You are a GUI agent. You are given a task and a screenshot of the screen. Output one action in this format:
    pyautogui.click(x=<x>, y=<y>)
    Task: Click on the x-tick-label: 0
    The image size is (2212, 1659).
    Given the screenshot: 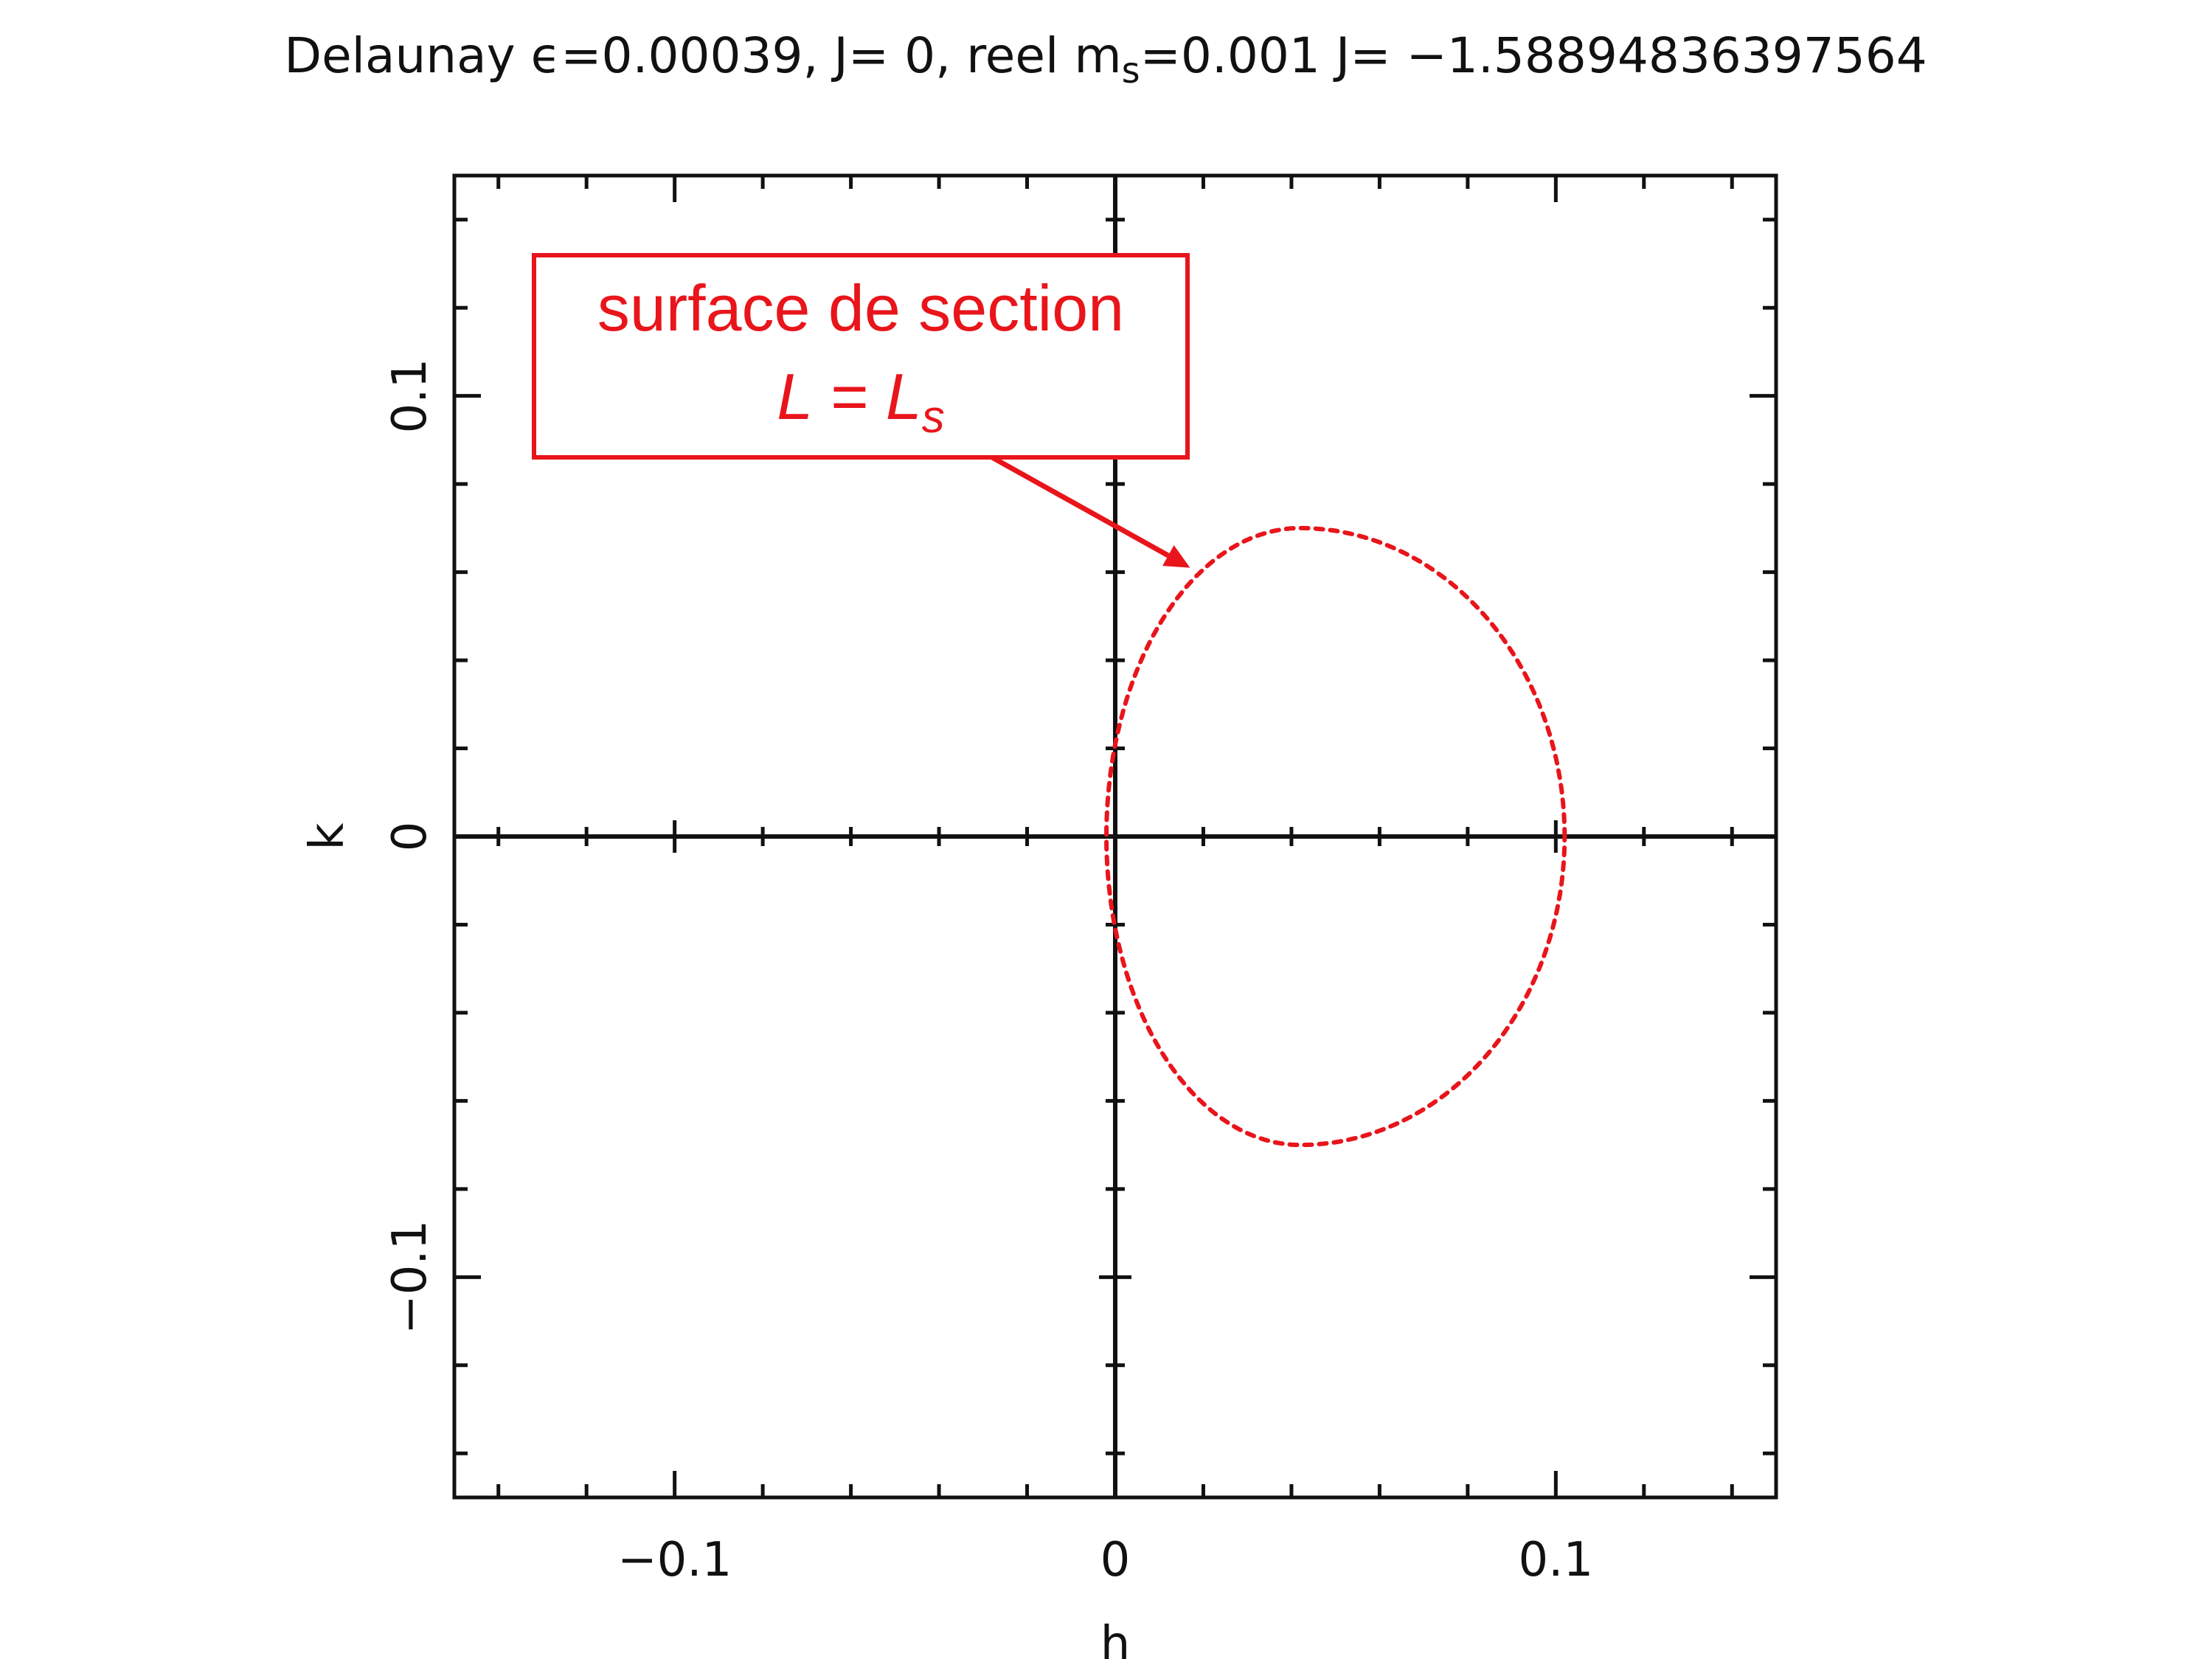 What is the action you would take?
    pyautogui.click(x=1115, y=1560)
    